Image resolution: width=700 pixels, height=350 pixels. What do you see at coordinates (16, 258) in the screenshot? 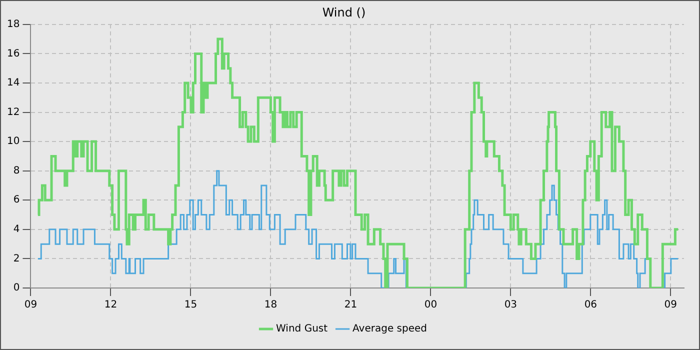
I see `y-tick-label: 2` at bounding box center [16, 258].